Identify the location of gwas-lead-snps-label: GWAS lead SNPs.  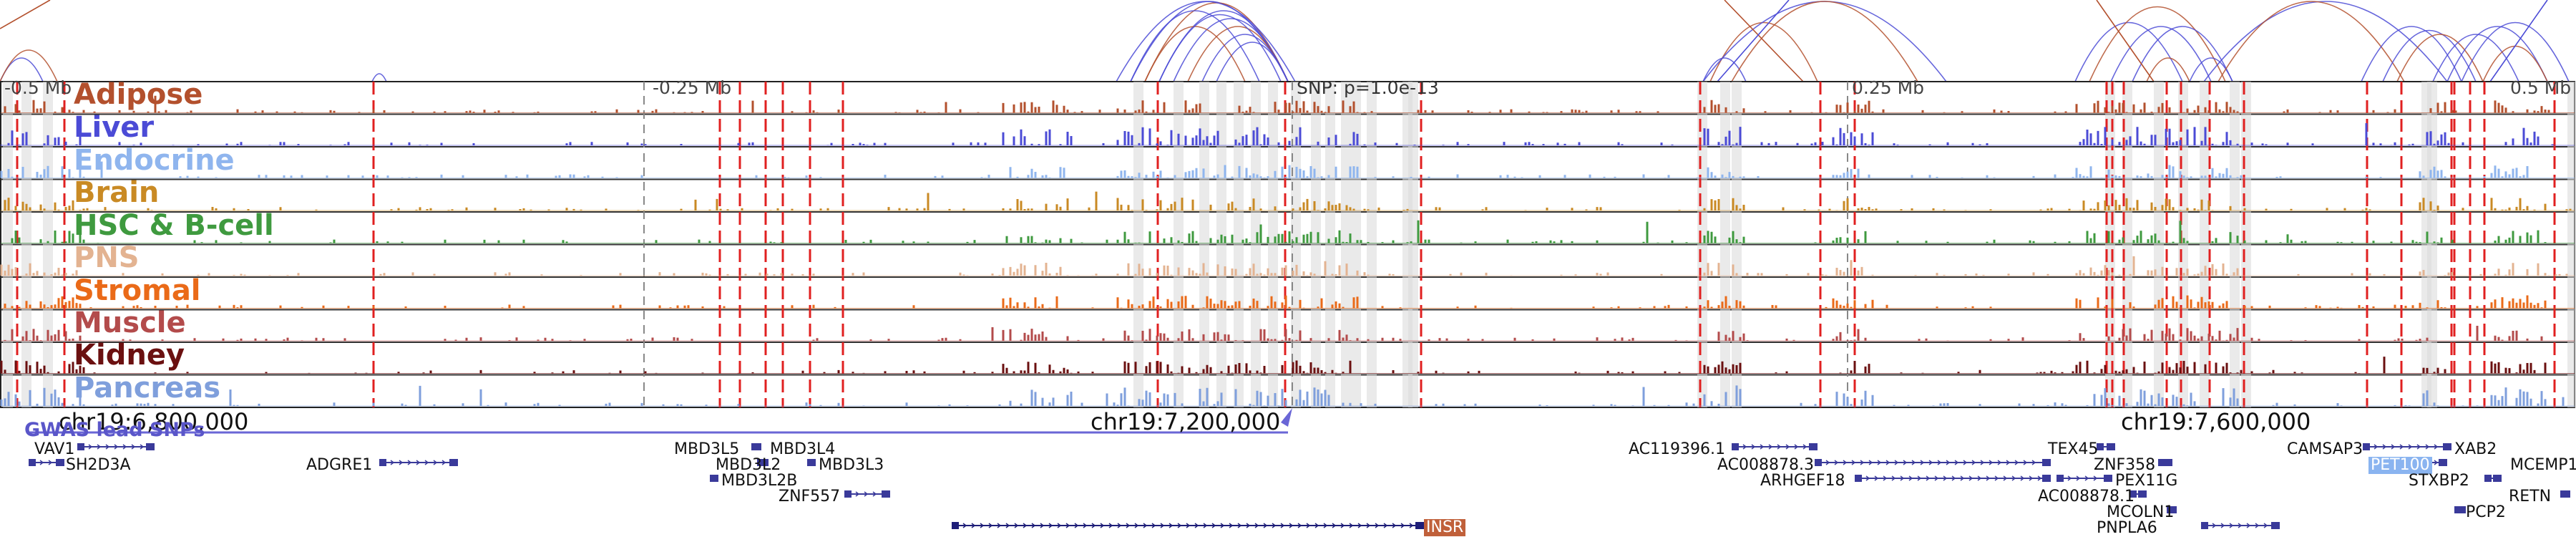
(114, 430).